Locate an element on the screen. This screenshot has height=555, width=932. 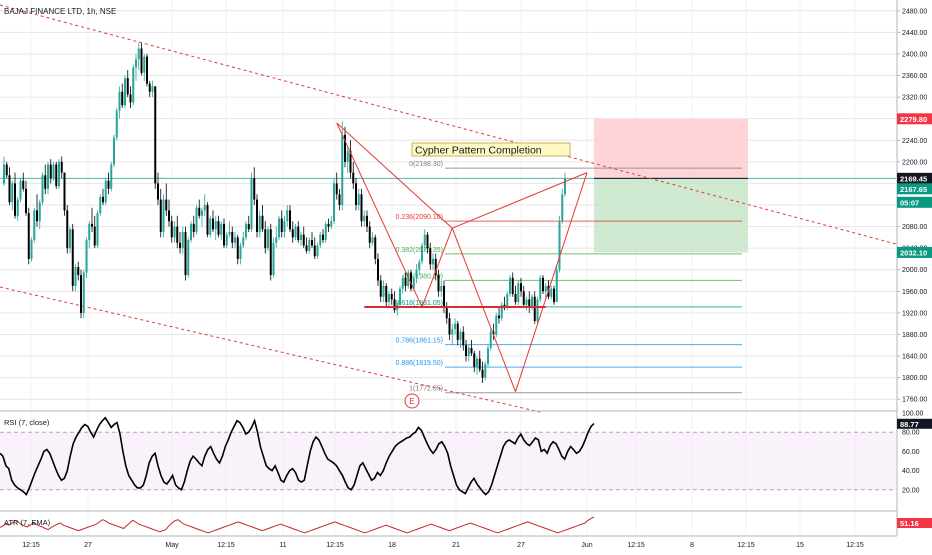
event-marker: E is located at coordinates (412, 401).